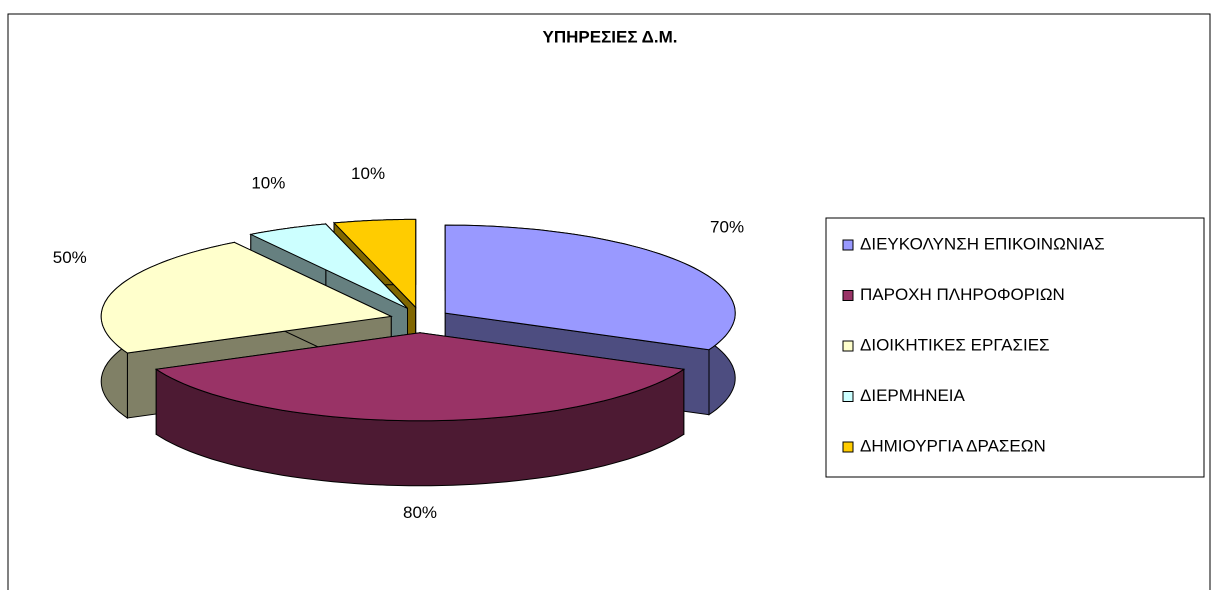 The width and height of the screenshot is (1220, 590). I want to click on legend-label: ΔΙΕΡΜΗΝΕΙΑ, so click(913, 395).